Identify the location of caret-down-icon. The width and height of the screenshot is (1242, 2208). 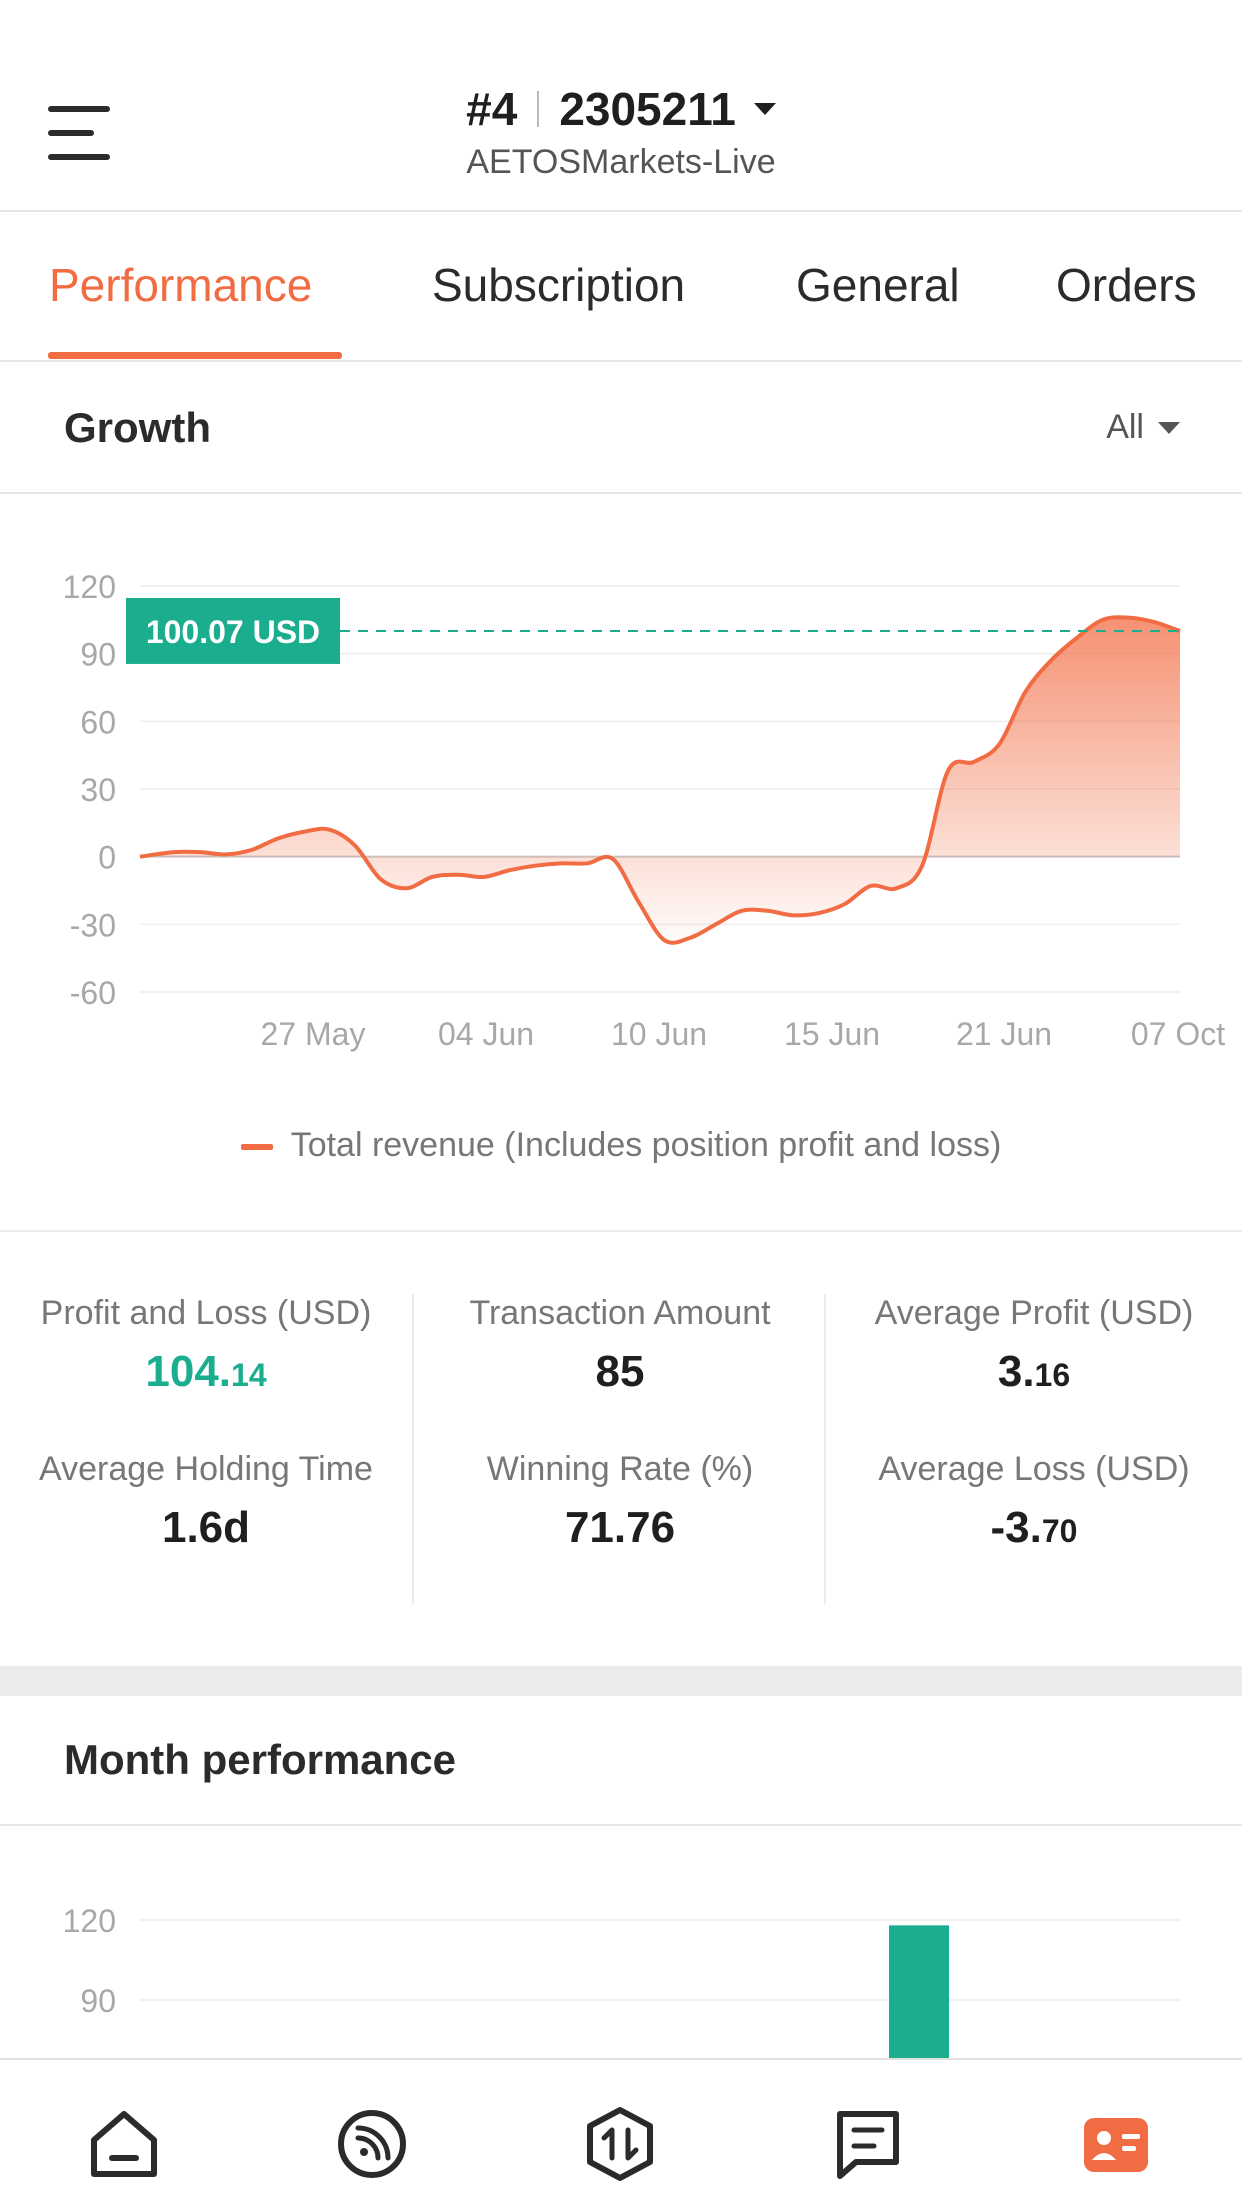
(1169, 427).